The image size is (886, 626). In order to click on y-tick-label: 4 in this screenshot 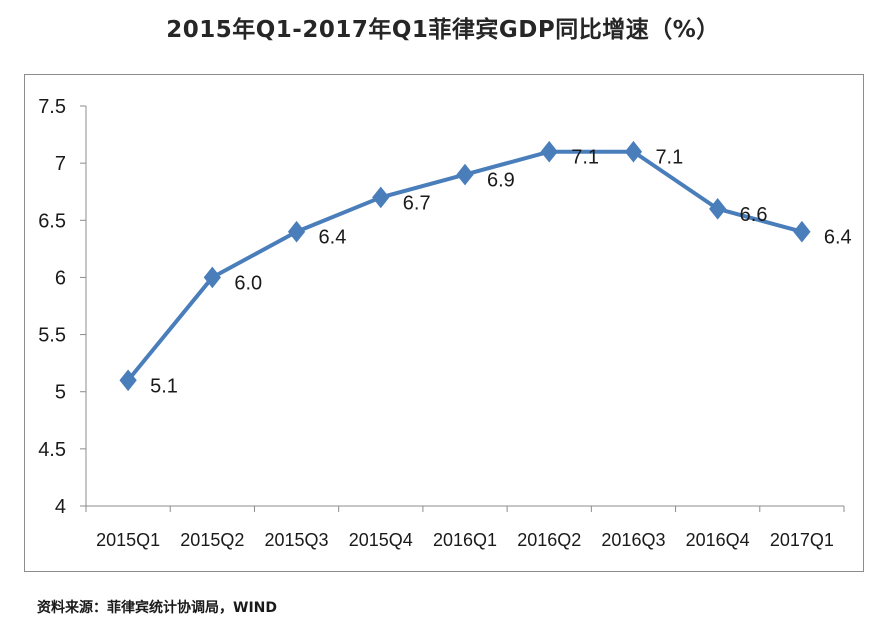, I will do `click(60, 507)`.